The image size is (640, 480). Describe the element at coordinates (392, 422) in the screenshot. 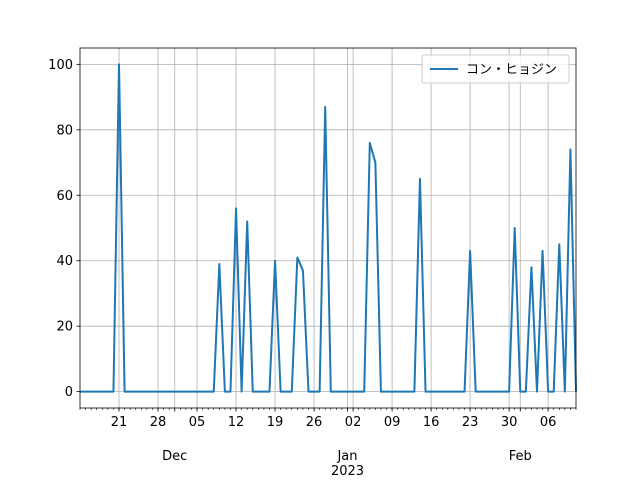

I see `x-tick-label: 09` at that location.